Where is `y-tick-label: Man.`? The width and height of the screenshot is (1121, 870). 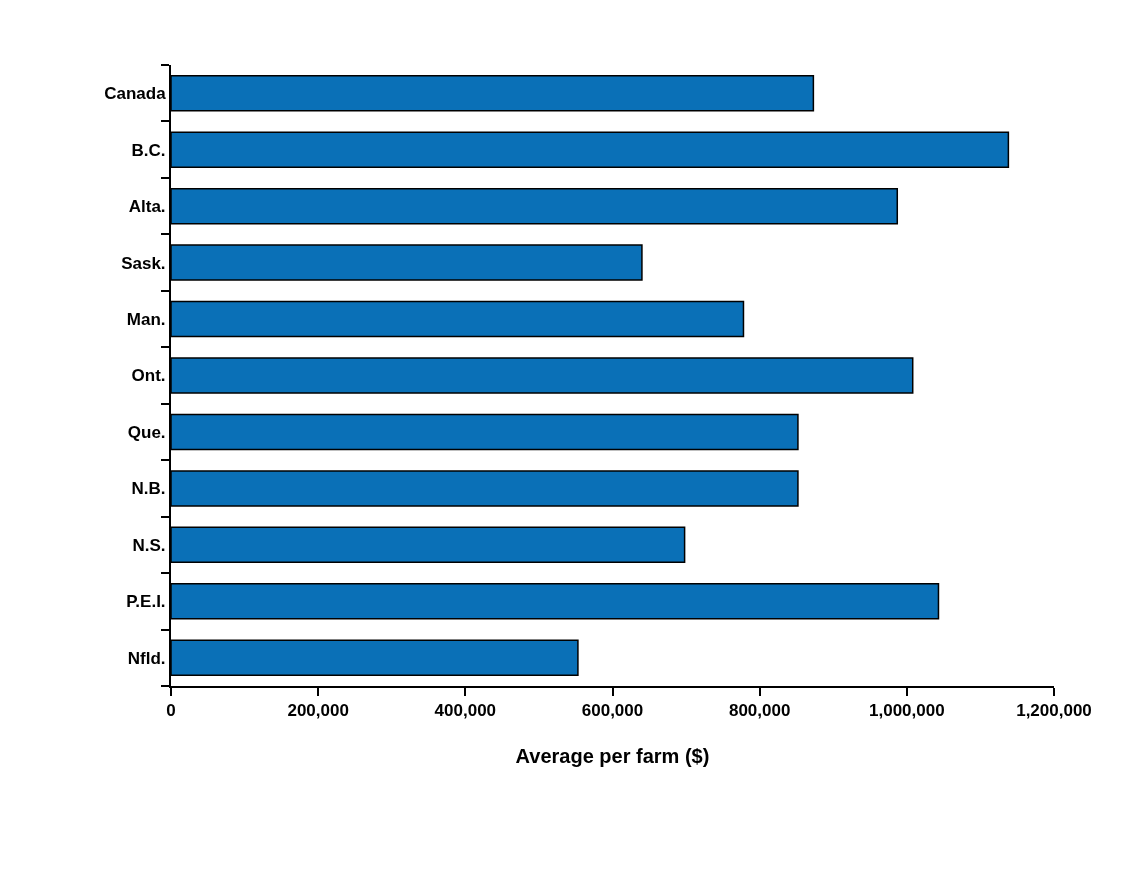
y-tick-label: Man. is located at coordinates (146, 319).